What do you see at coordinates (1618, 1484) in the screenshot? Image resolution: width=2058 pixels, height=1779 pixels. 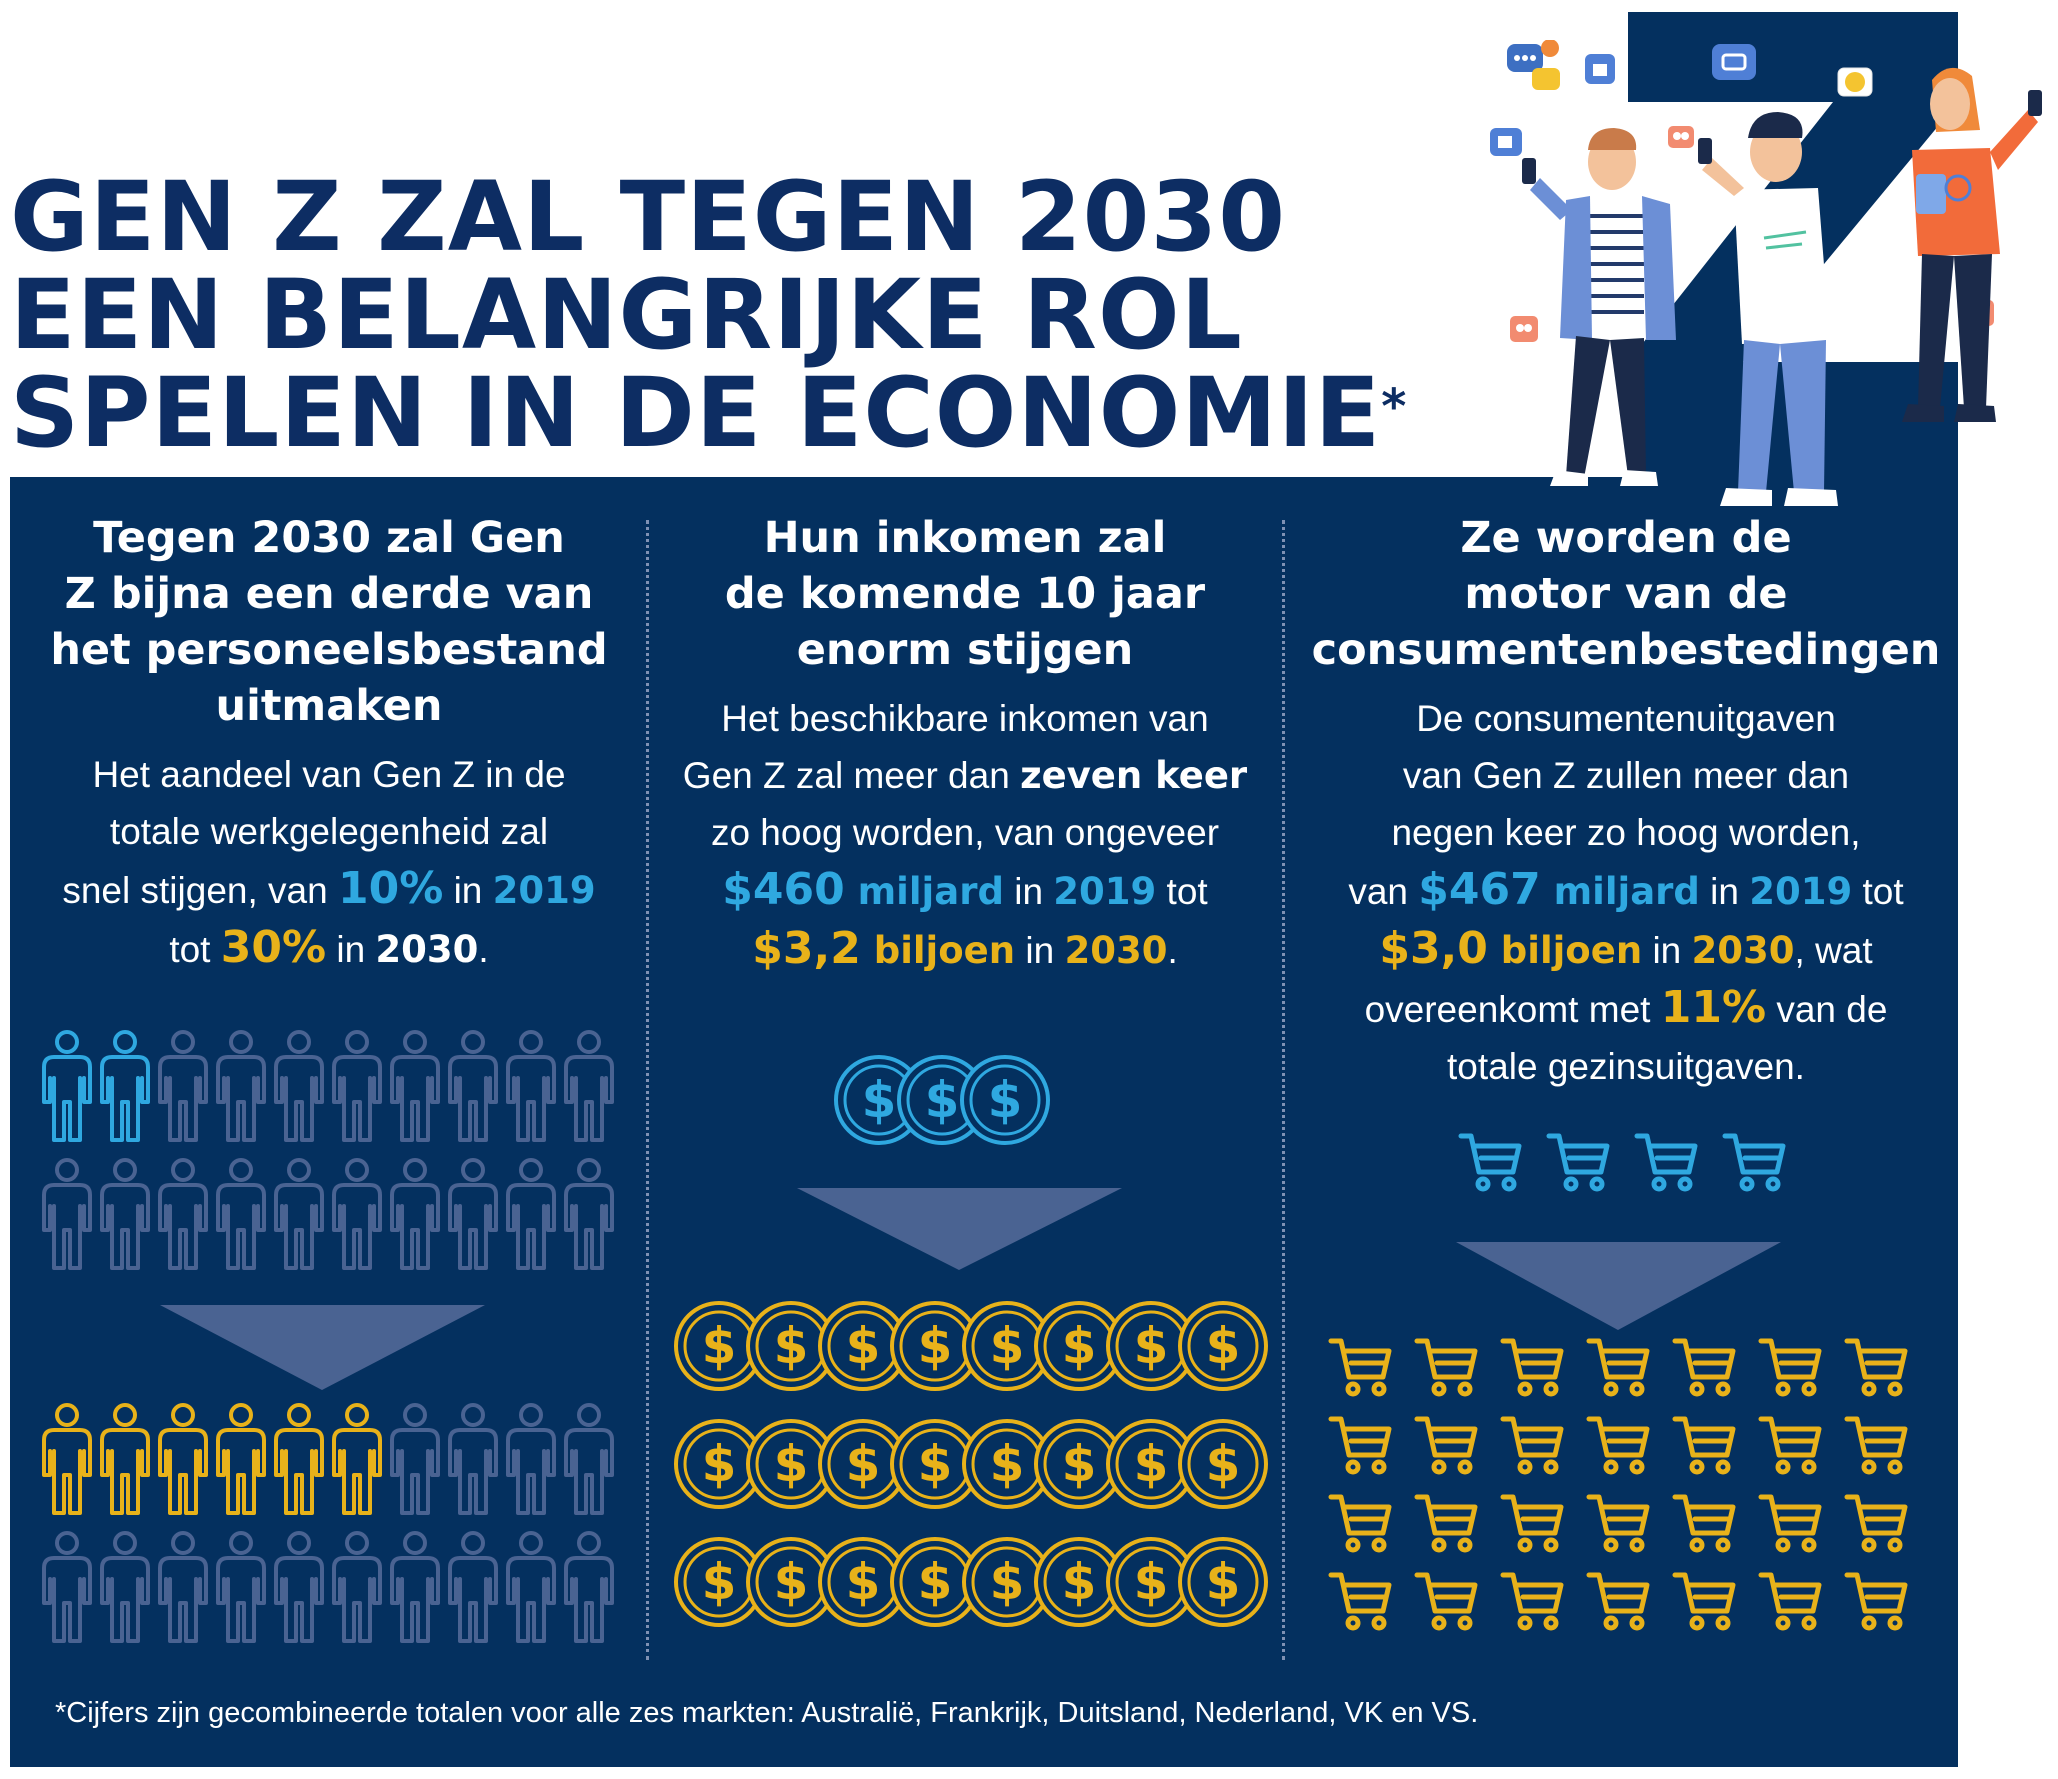 I see `spending-2030-cart-grid` at bounding box center [1618, 1484].